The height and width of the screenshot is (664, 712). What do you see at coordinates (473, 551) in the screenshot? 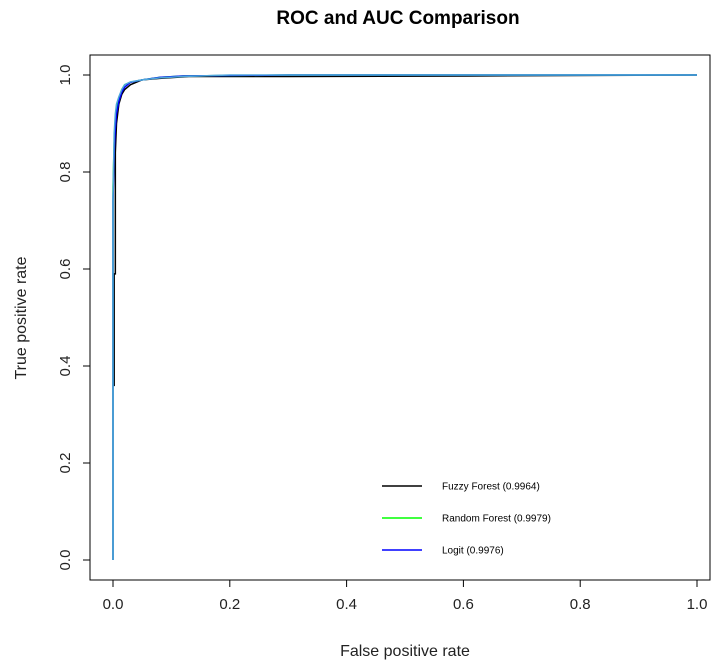
I see `legend-entry: Logit (0.9976)` at bounding box center [473, 551].